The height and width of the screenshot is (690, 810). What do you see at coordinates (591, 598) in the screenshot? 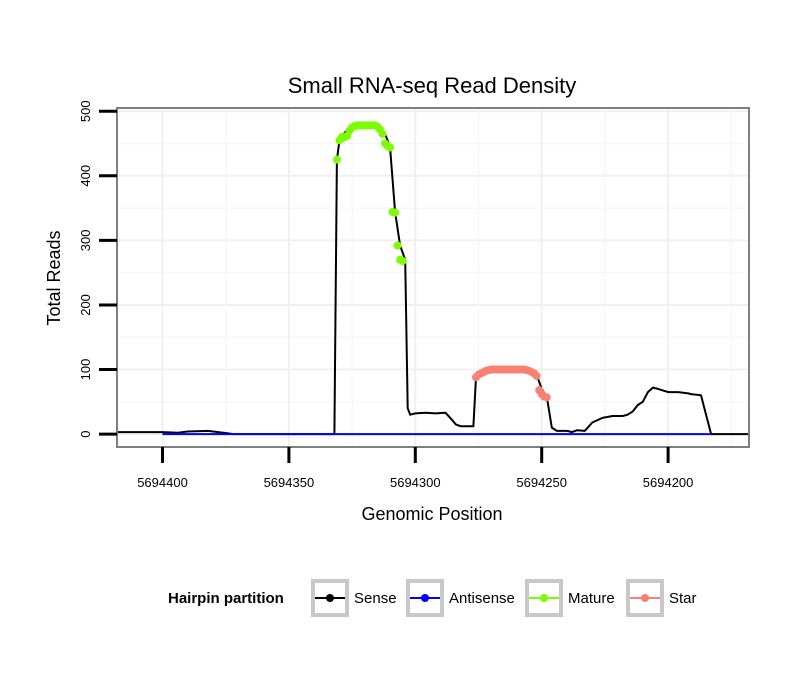
I see `legend-label: Mature` at bounding box center [591, 598].